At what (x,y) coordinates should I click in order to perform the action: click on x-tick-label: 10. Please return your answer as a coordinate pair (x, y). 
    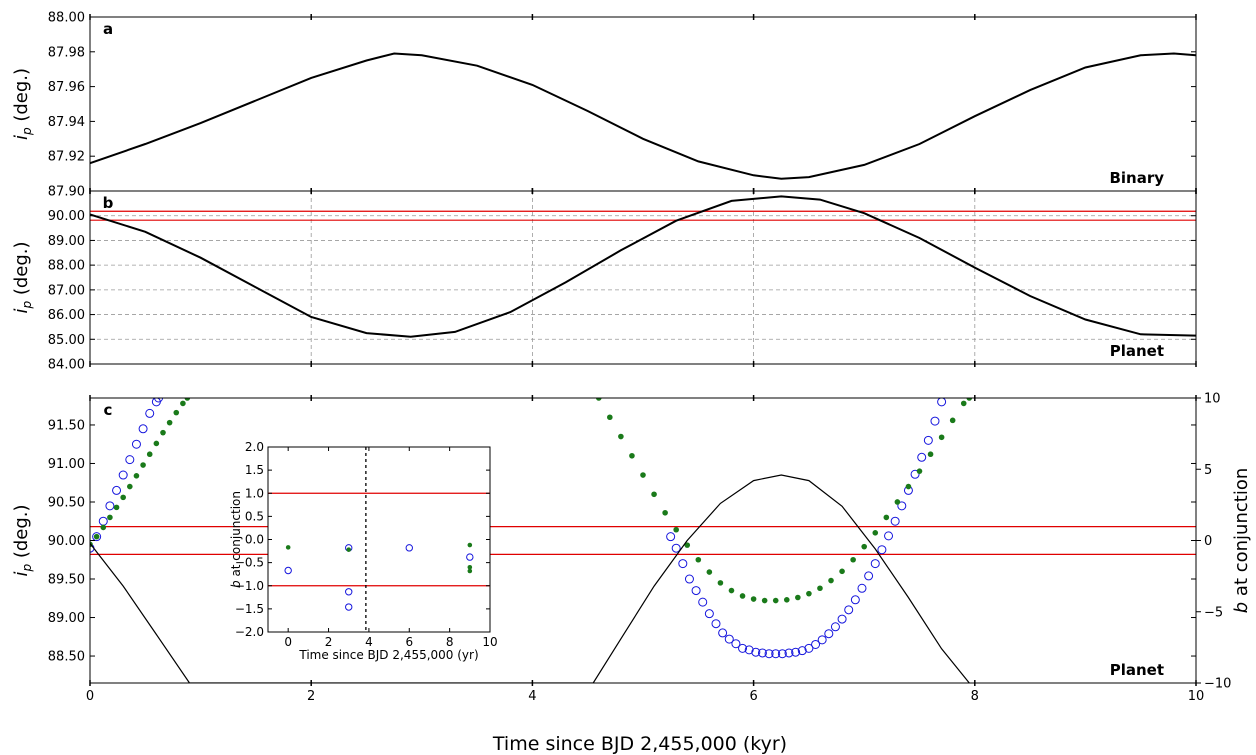
    Looking at the image, I should click on (1196, 696).